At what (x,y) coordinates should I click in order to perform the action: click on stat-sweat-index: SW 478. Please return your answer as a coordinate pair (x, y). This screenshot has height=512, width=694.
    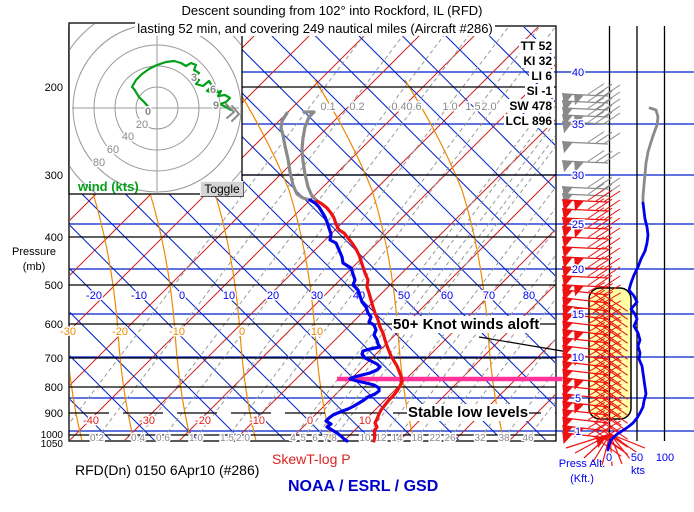
    Looking at the image, I should click on (530, 106).